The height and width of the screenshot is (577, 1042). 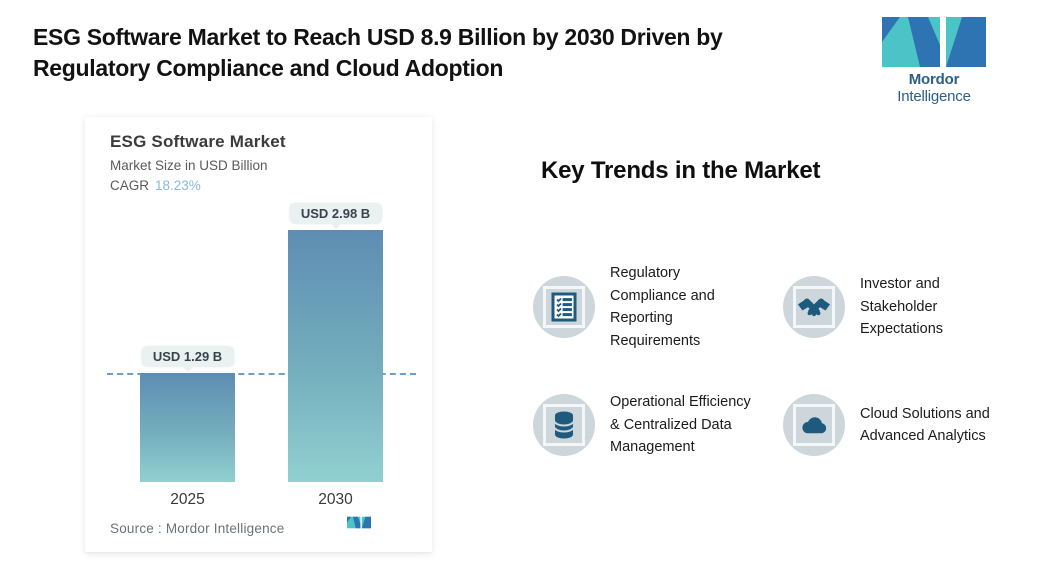 I want to click on chart-source: Source : Mordor Intelligence, so click(x=197, y=528).